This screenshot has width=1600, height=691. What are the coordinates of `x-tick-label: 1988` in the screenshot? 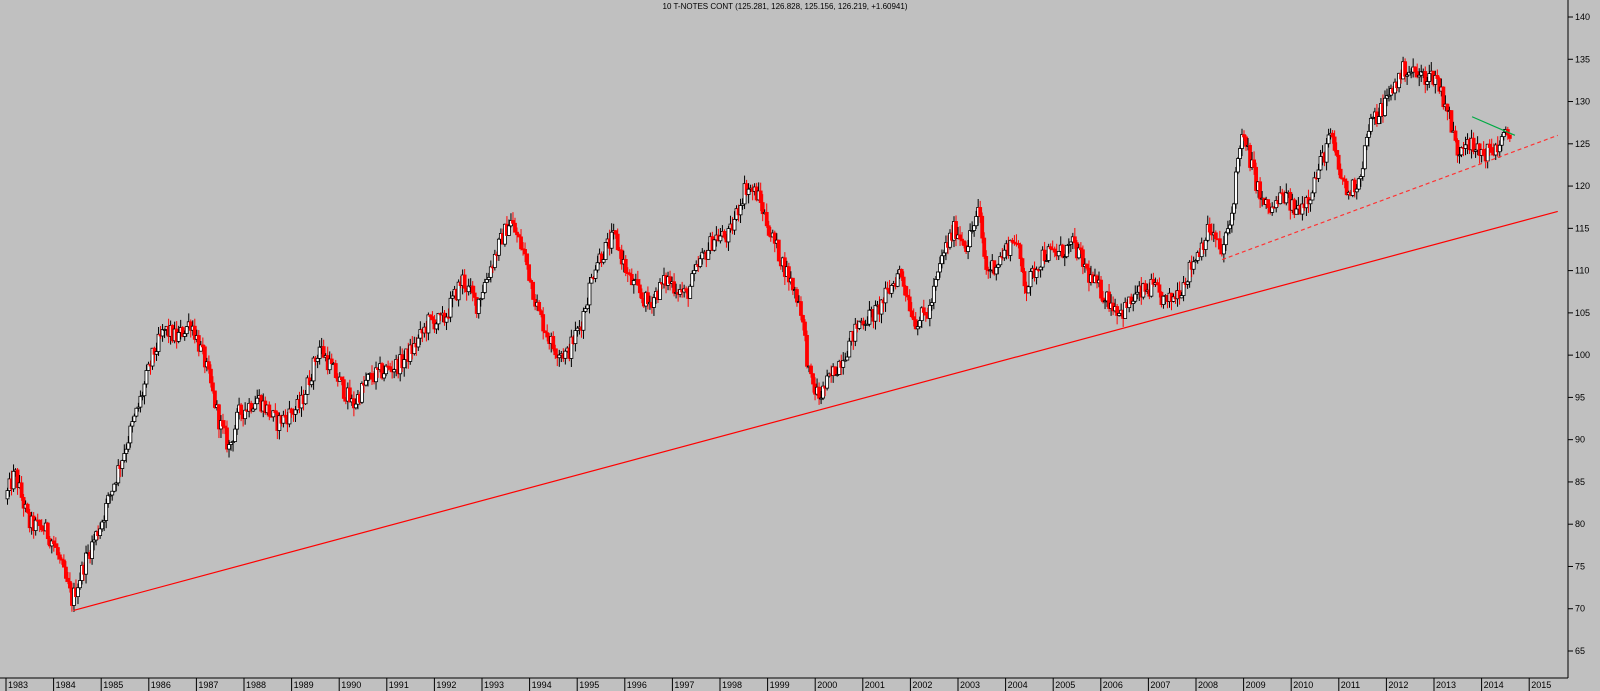 It's located at (256, 685).